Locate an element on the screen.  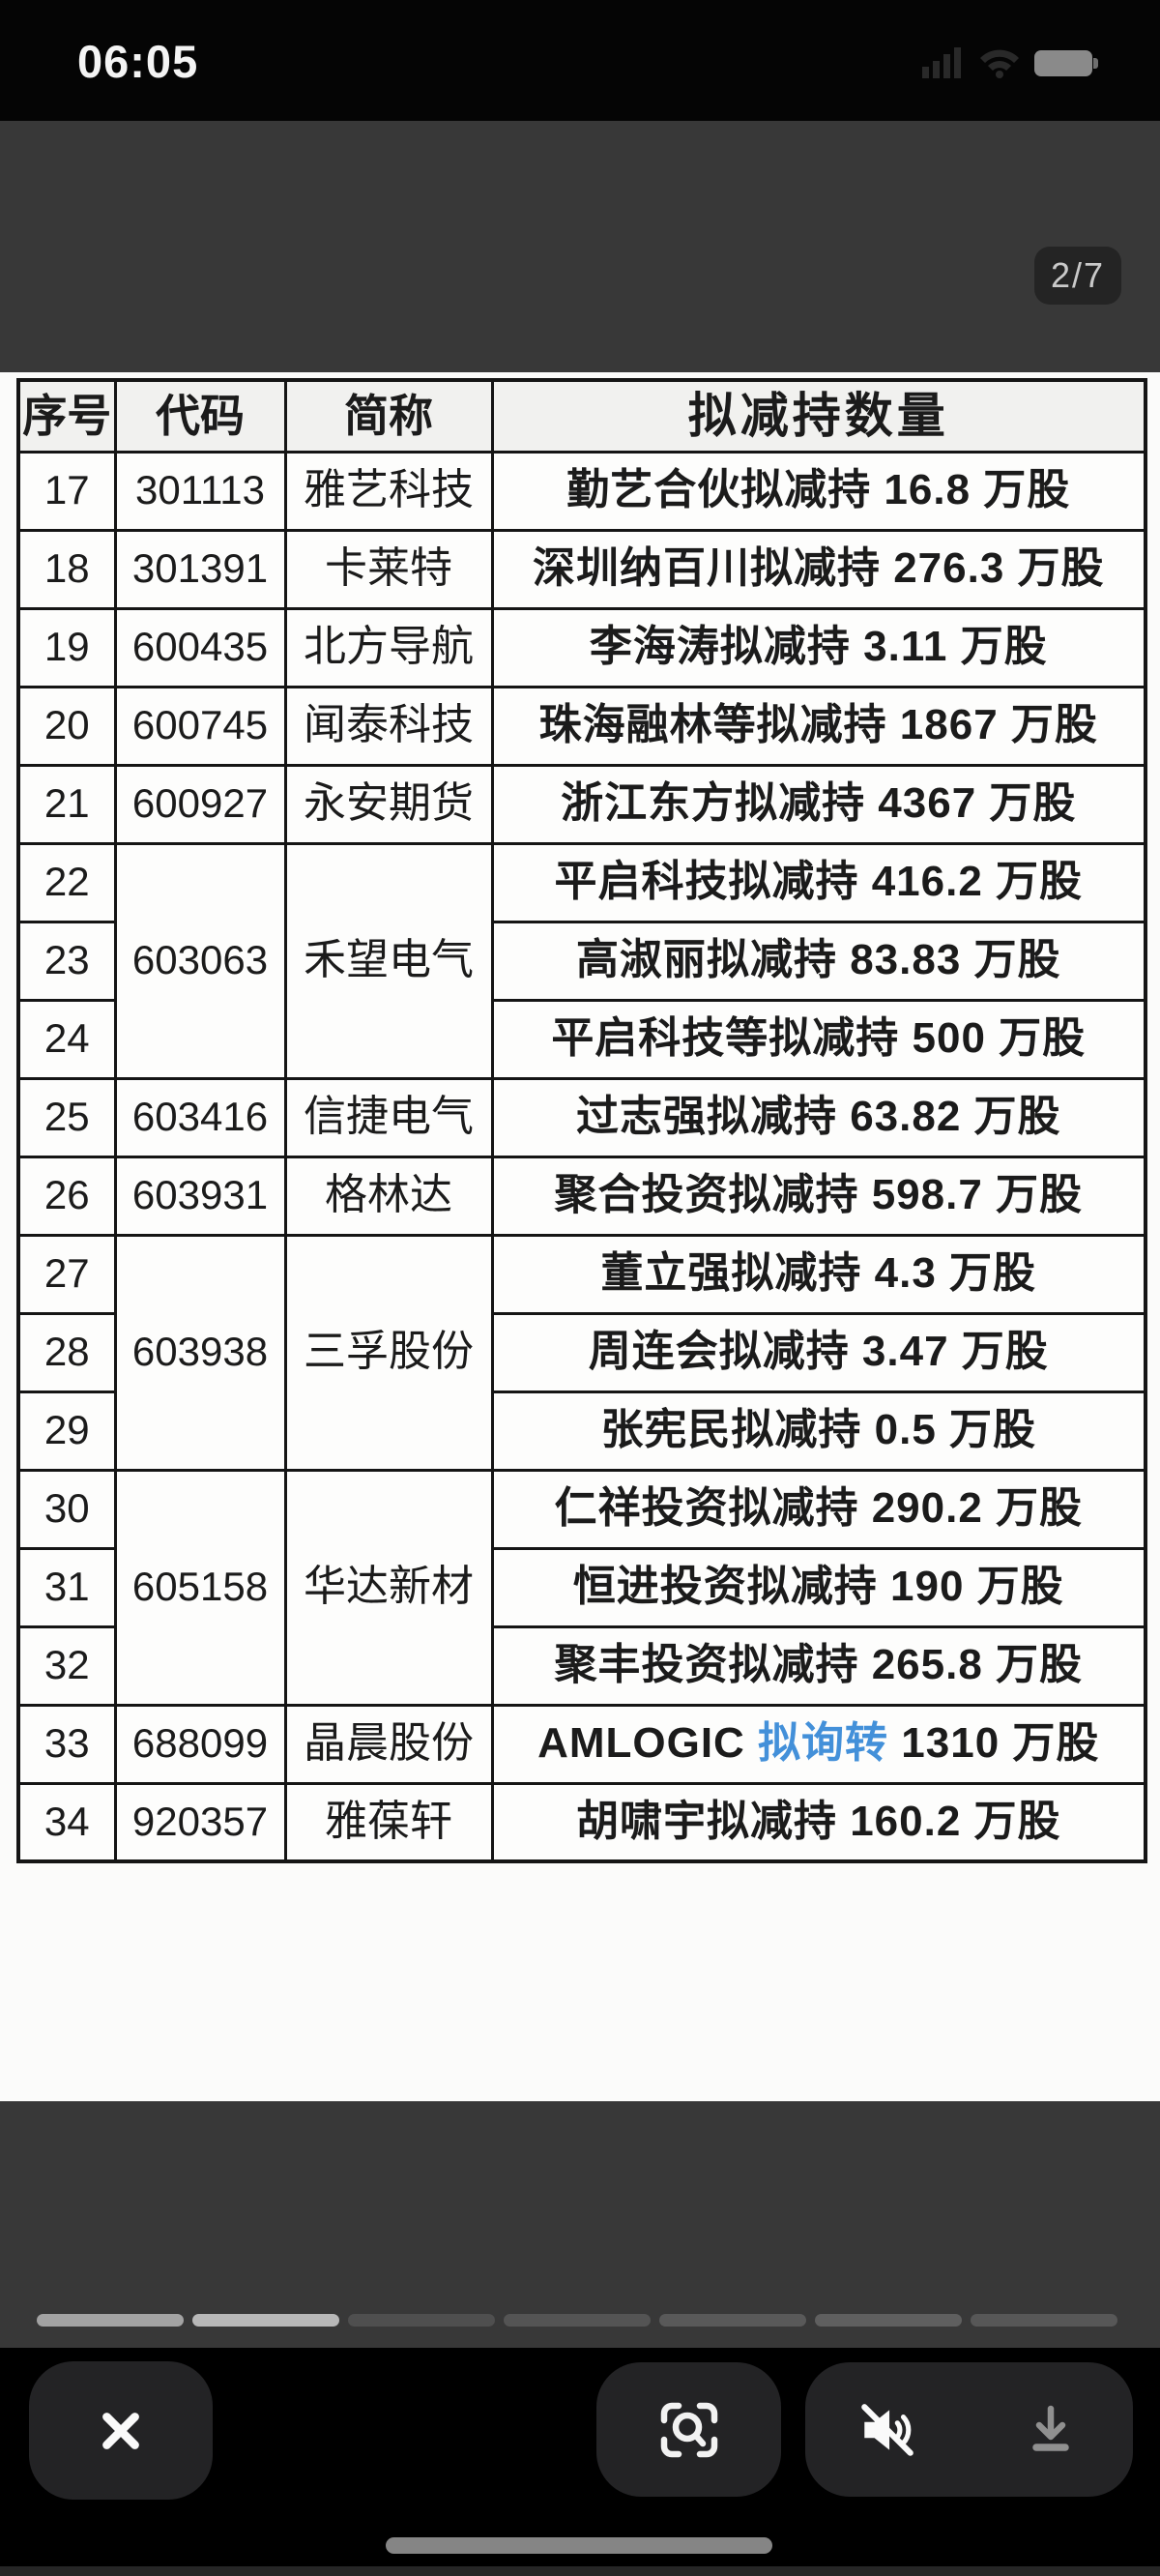
cell-code: 301113 is located at coordinates (200, 491).